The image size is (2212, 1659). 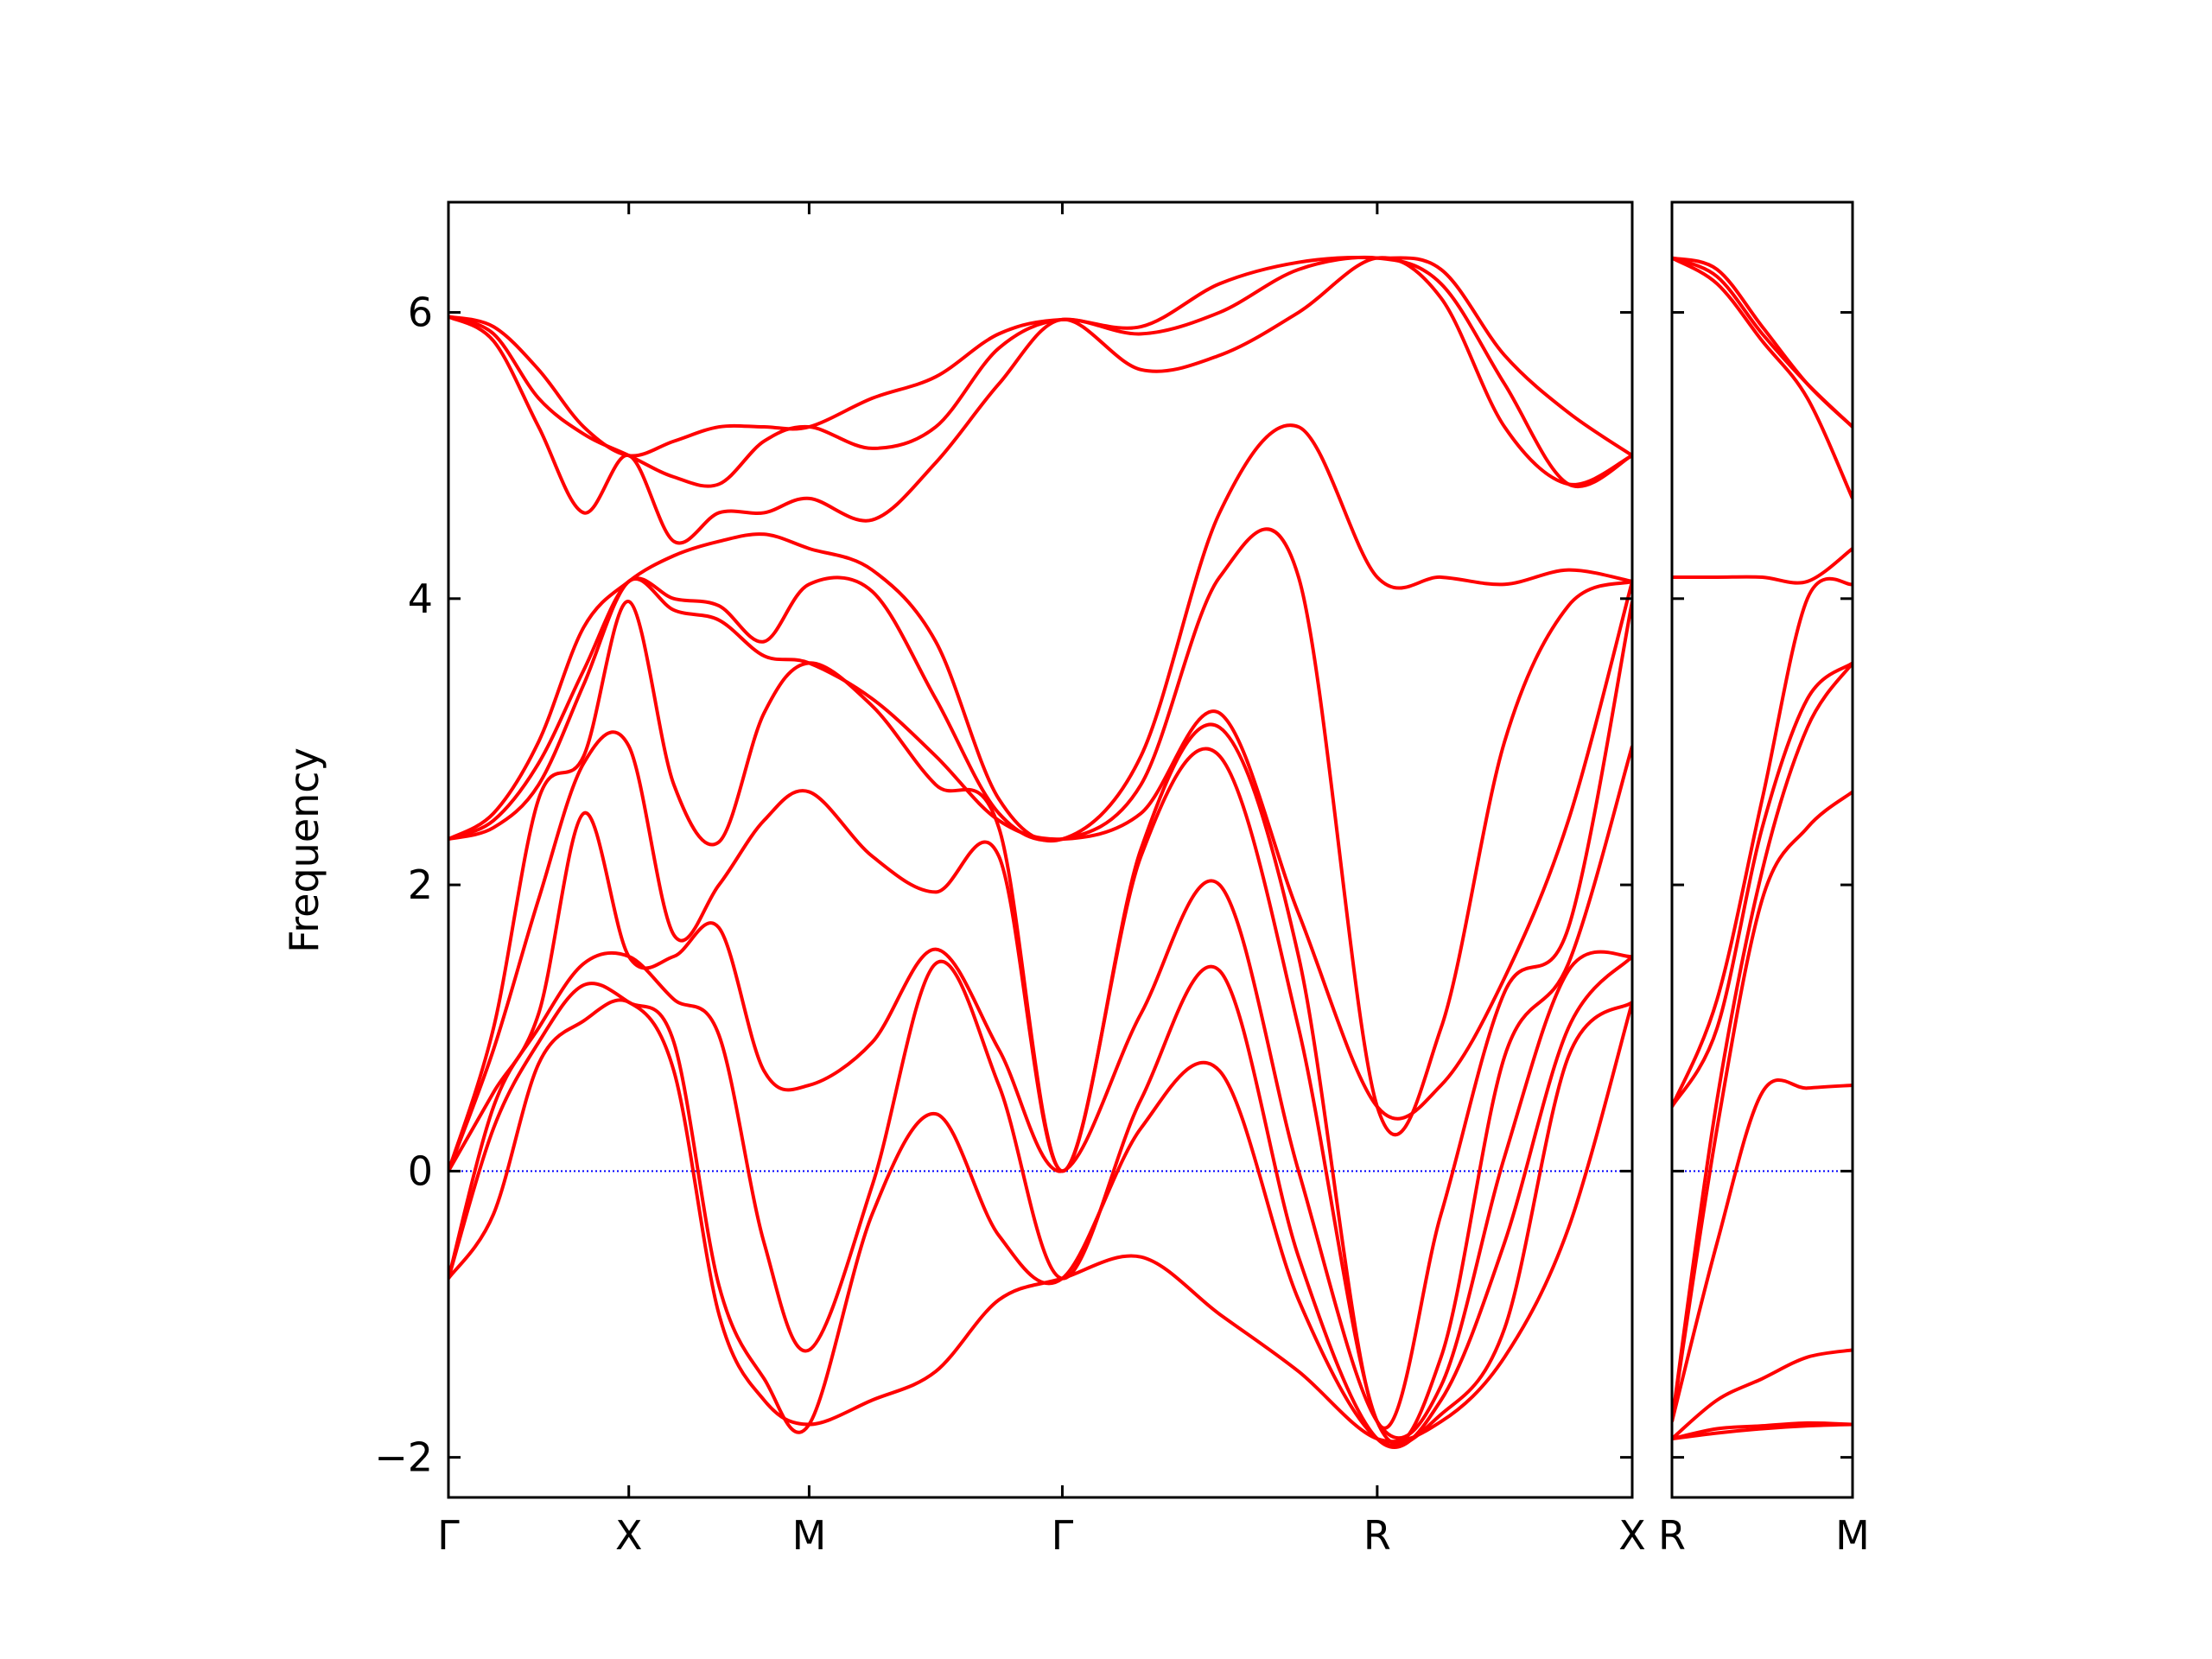 I want to click on plot-frame, so click(x=1762, y=849).